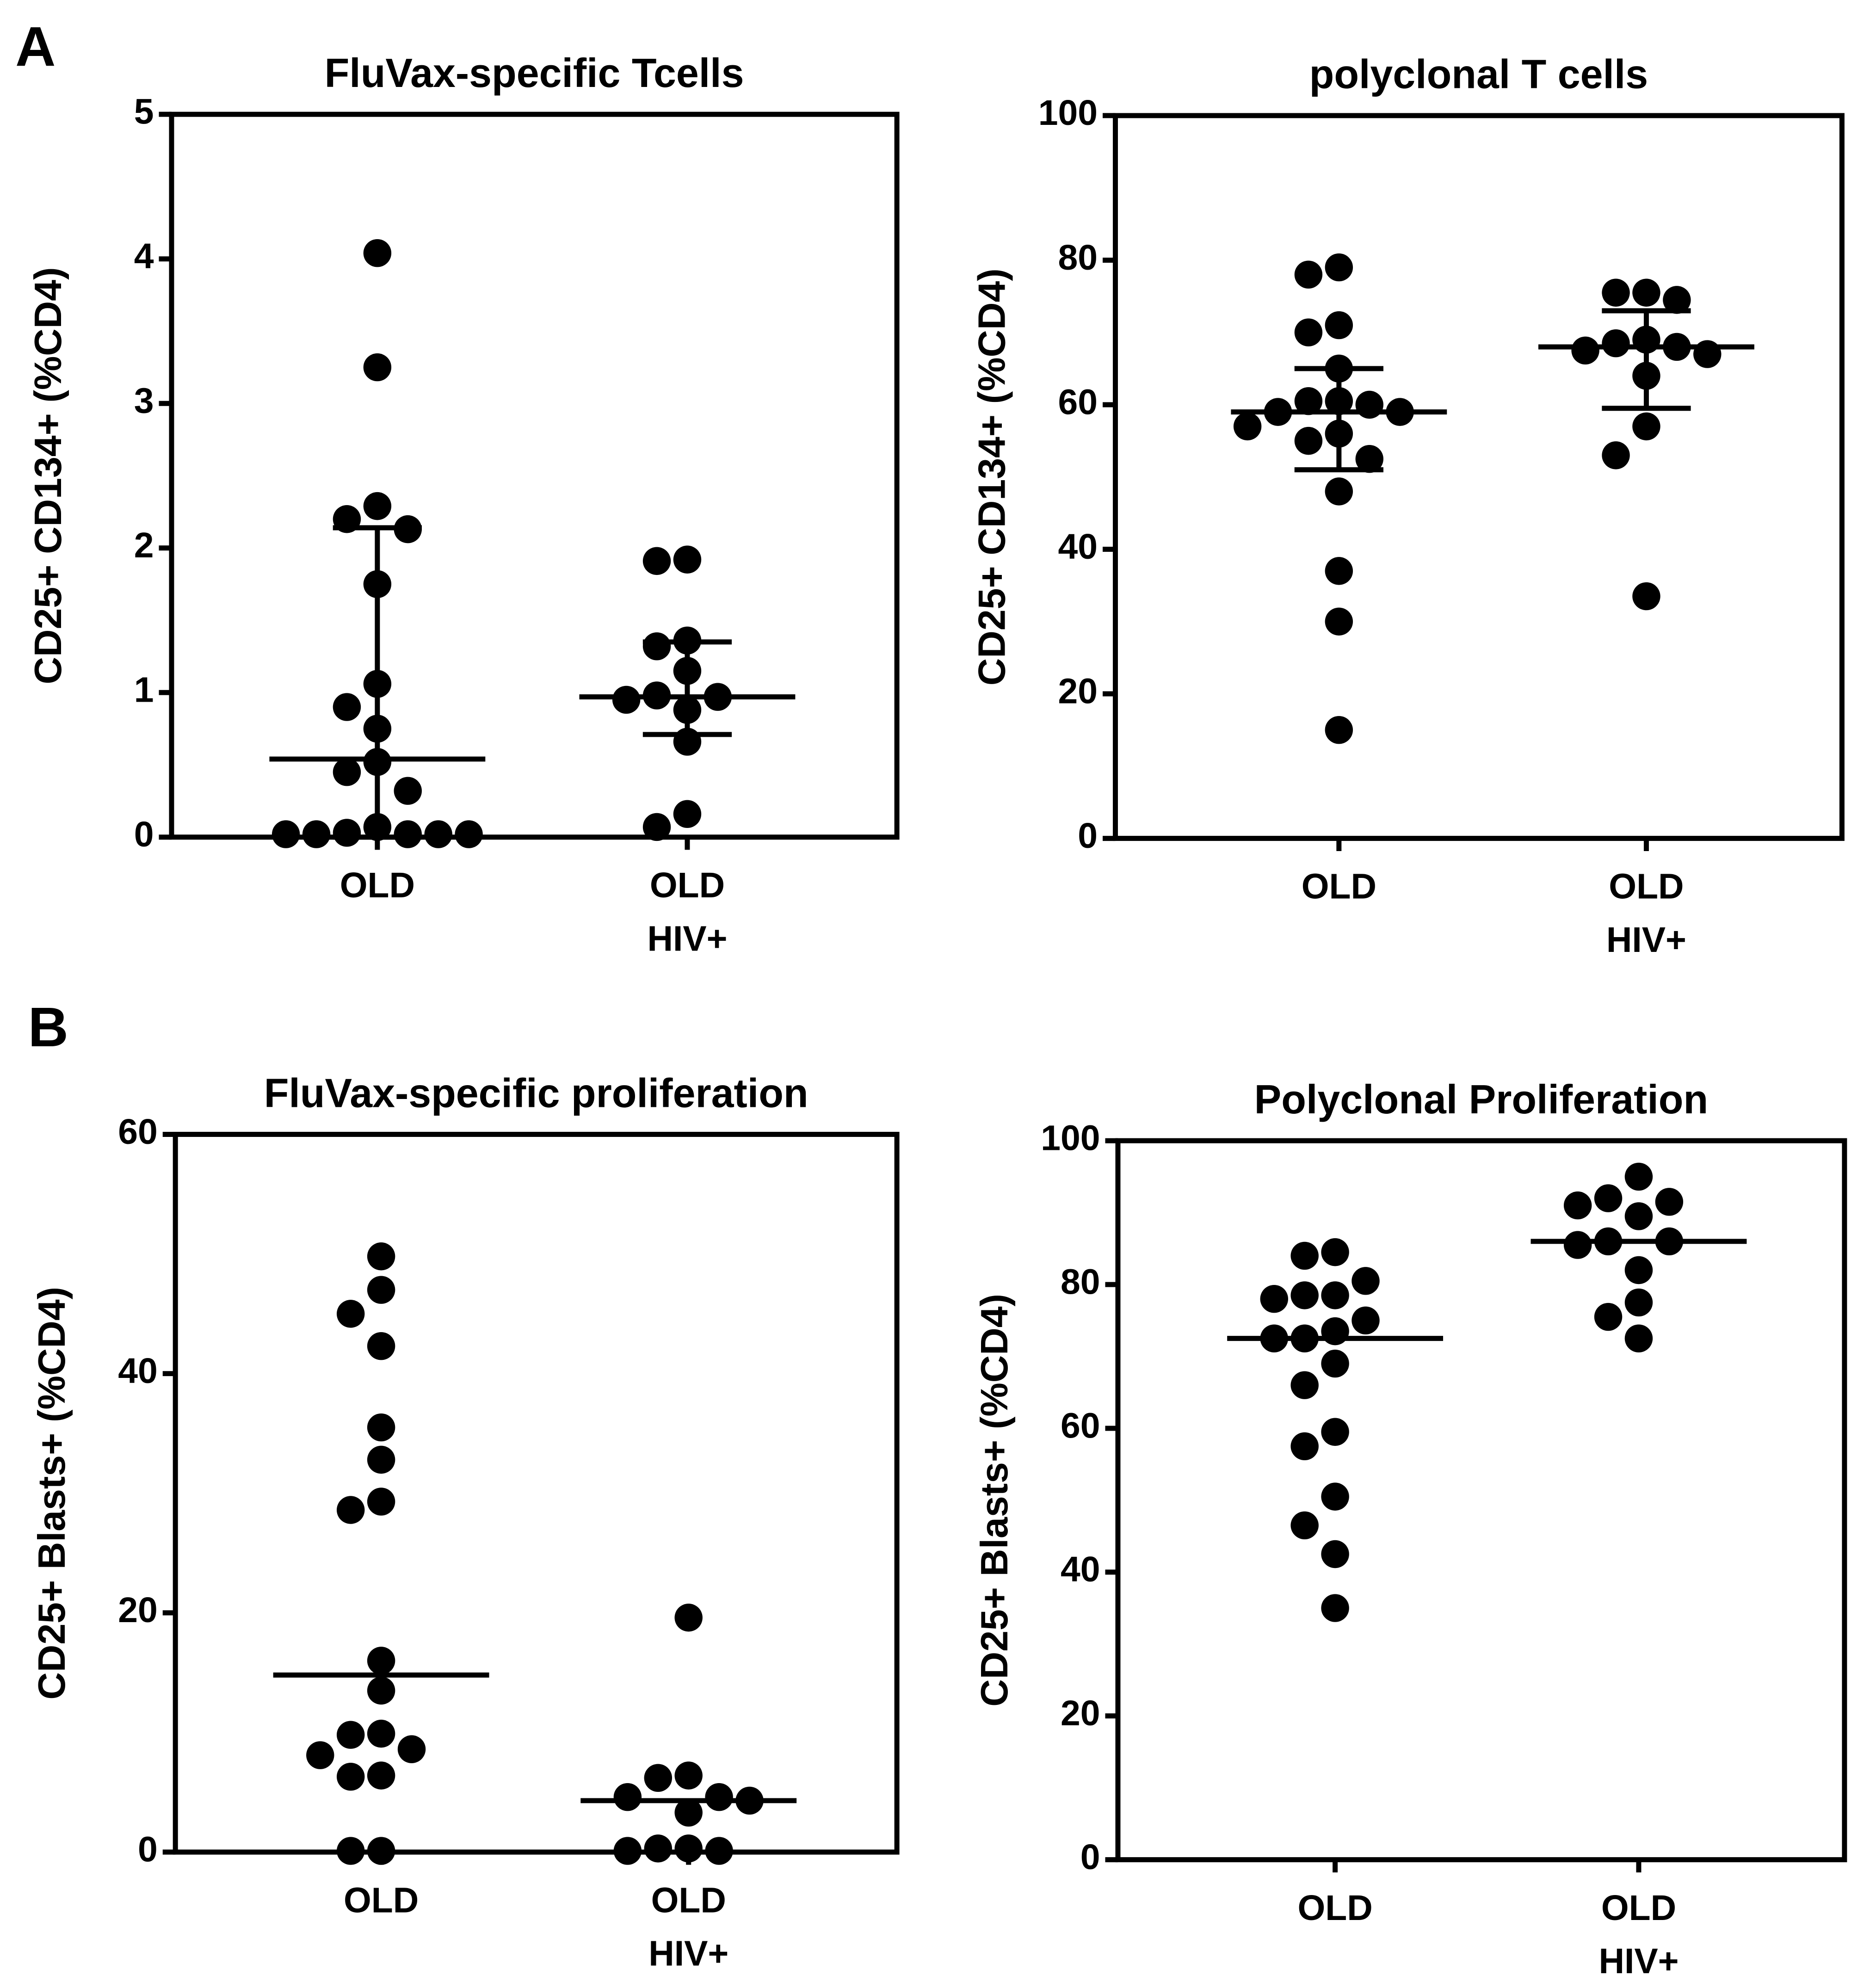  What do you see at coordinates (1481, 1099) in the screenshot?
I see `chart-title: Polyclonal Proliferation` at bounding box center [1481, 1099].